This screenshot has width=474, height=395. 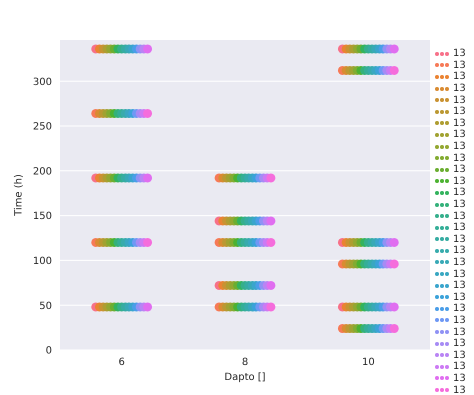 I want to click on y-tick-label: 150, so click(x=42, y=216).